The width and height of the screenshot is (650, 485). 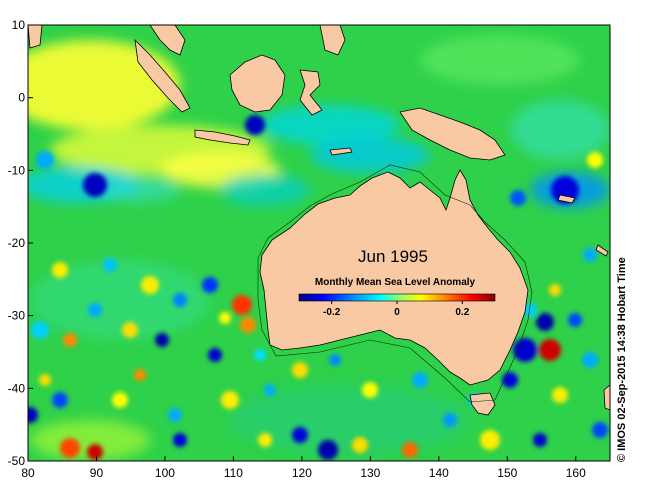 I want to click on y-tick-label: -10, so click(x=17, y=170).